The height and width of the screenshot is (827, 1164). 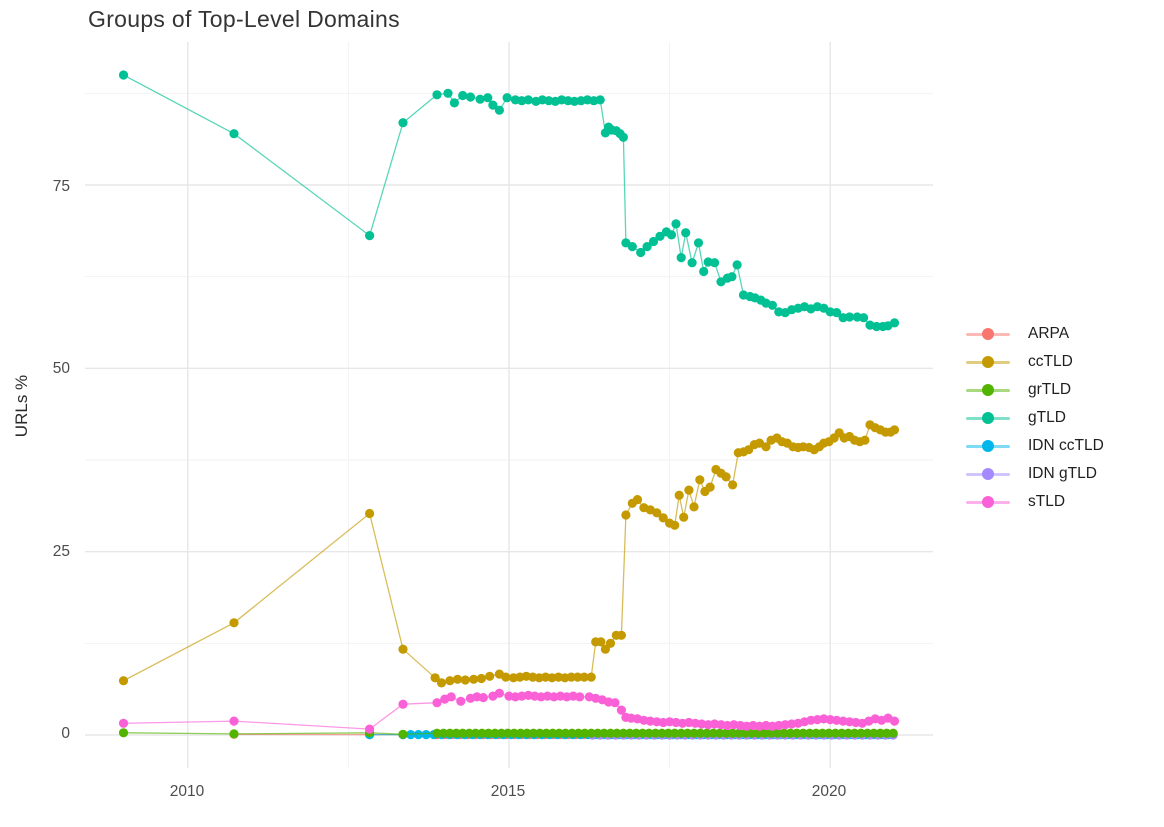 I want to click on x-tick-2015: 2015, so click(x=508, y=791).